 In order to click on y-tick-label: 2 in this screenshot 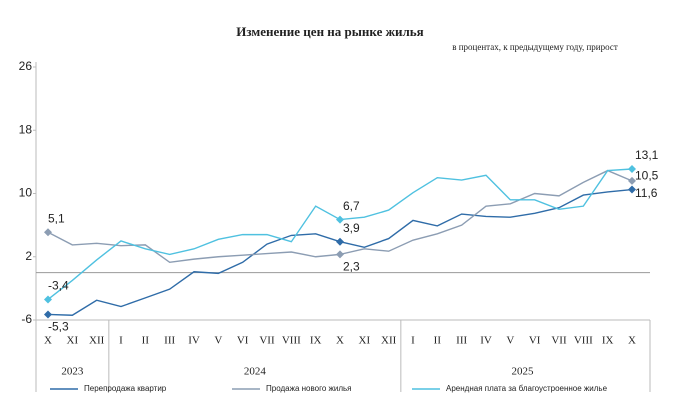, I will do `click(28, 256)`.